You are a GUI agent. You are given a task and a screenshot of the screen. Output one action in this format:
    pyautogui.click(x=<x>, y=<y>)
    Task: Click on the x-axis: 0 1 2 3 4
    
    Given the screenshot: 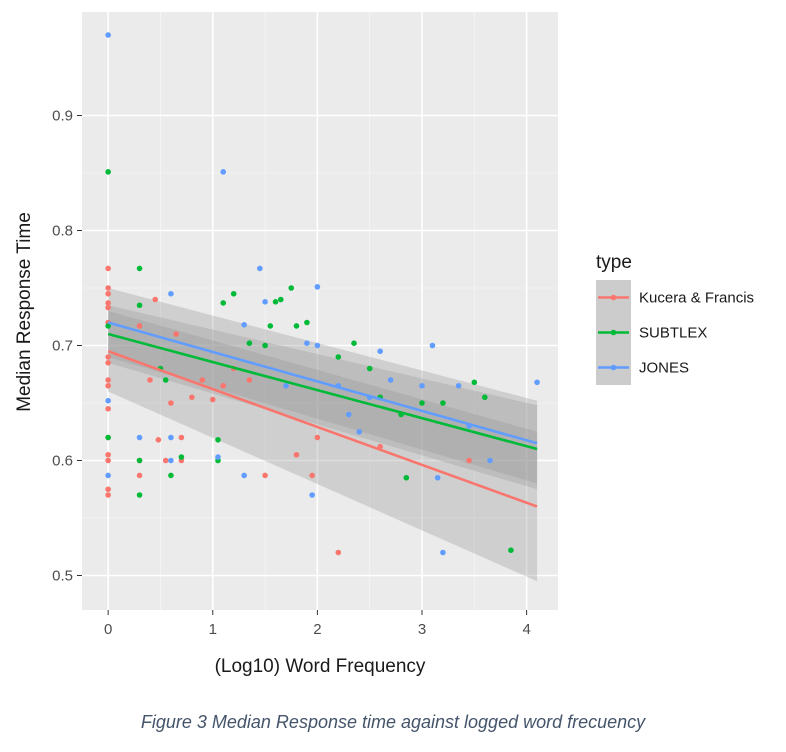 What is the action you would take?
    pyautogui.click(x=317, y=624)
    